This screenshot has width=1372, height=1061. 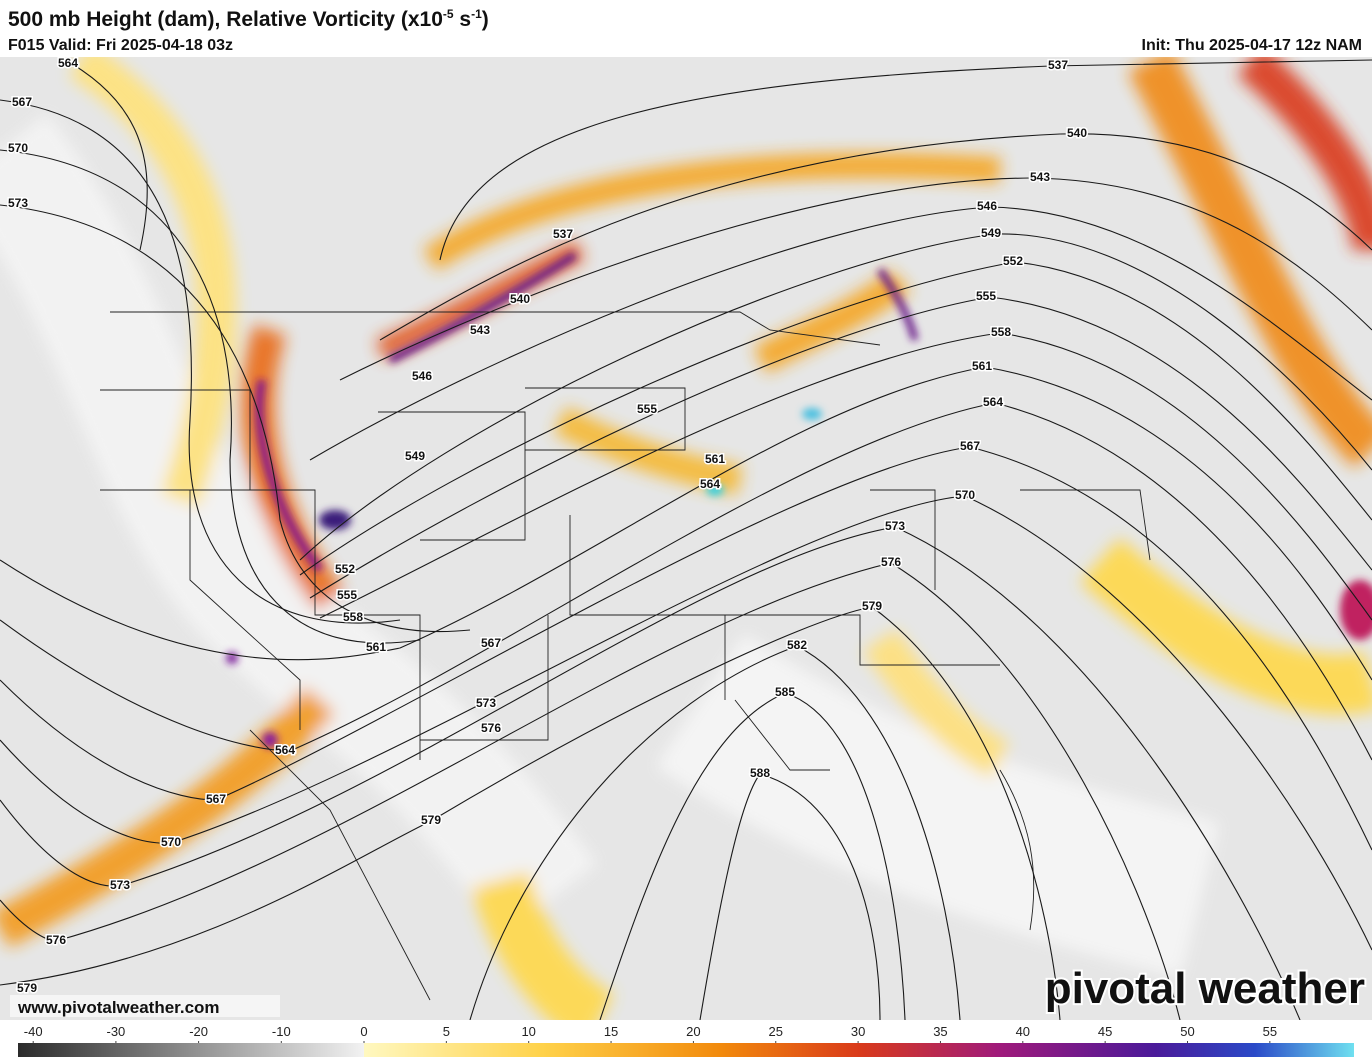 What do you see at coordinates (120, 45) in the screenshot?
I see `valid-time: F015 Valid: Fri 2025-04-18 03z` at bounding box center [120, 45].